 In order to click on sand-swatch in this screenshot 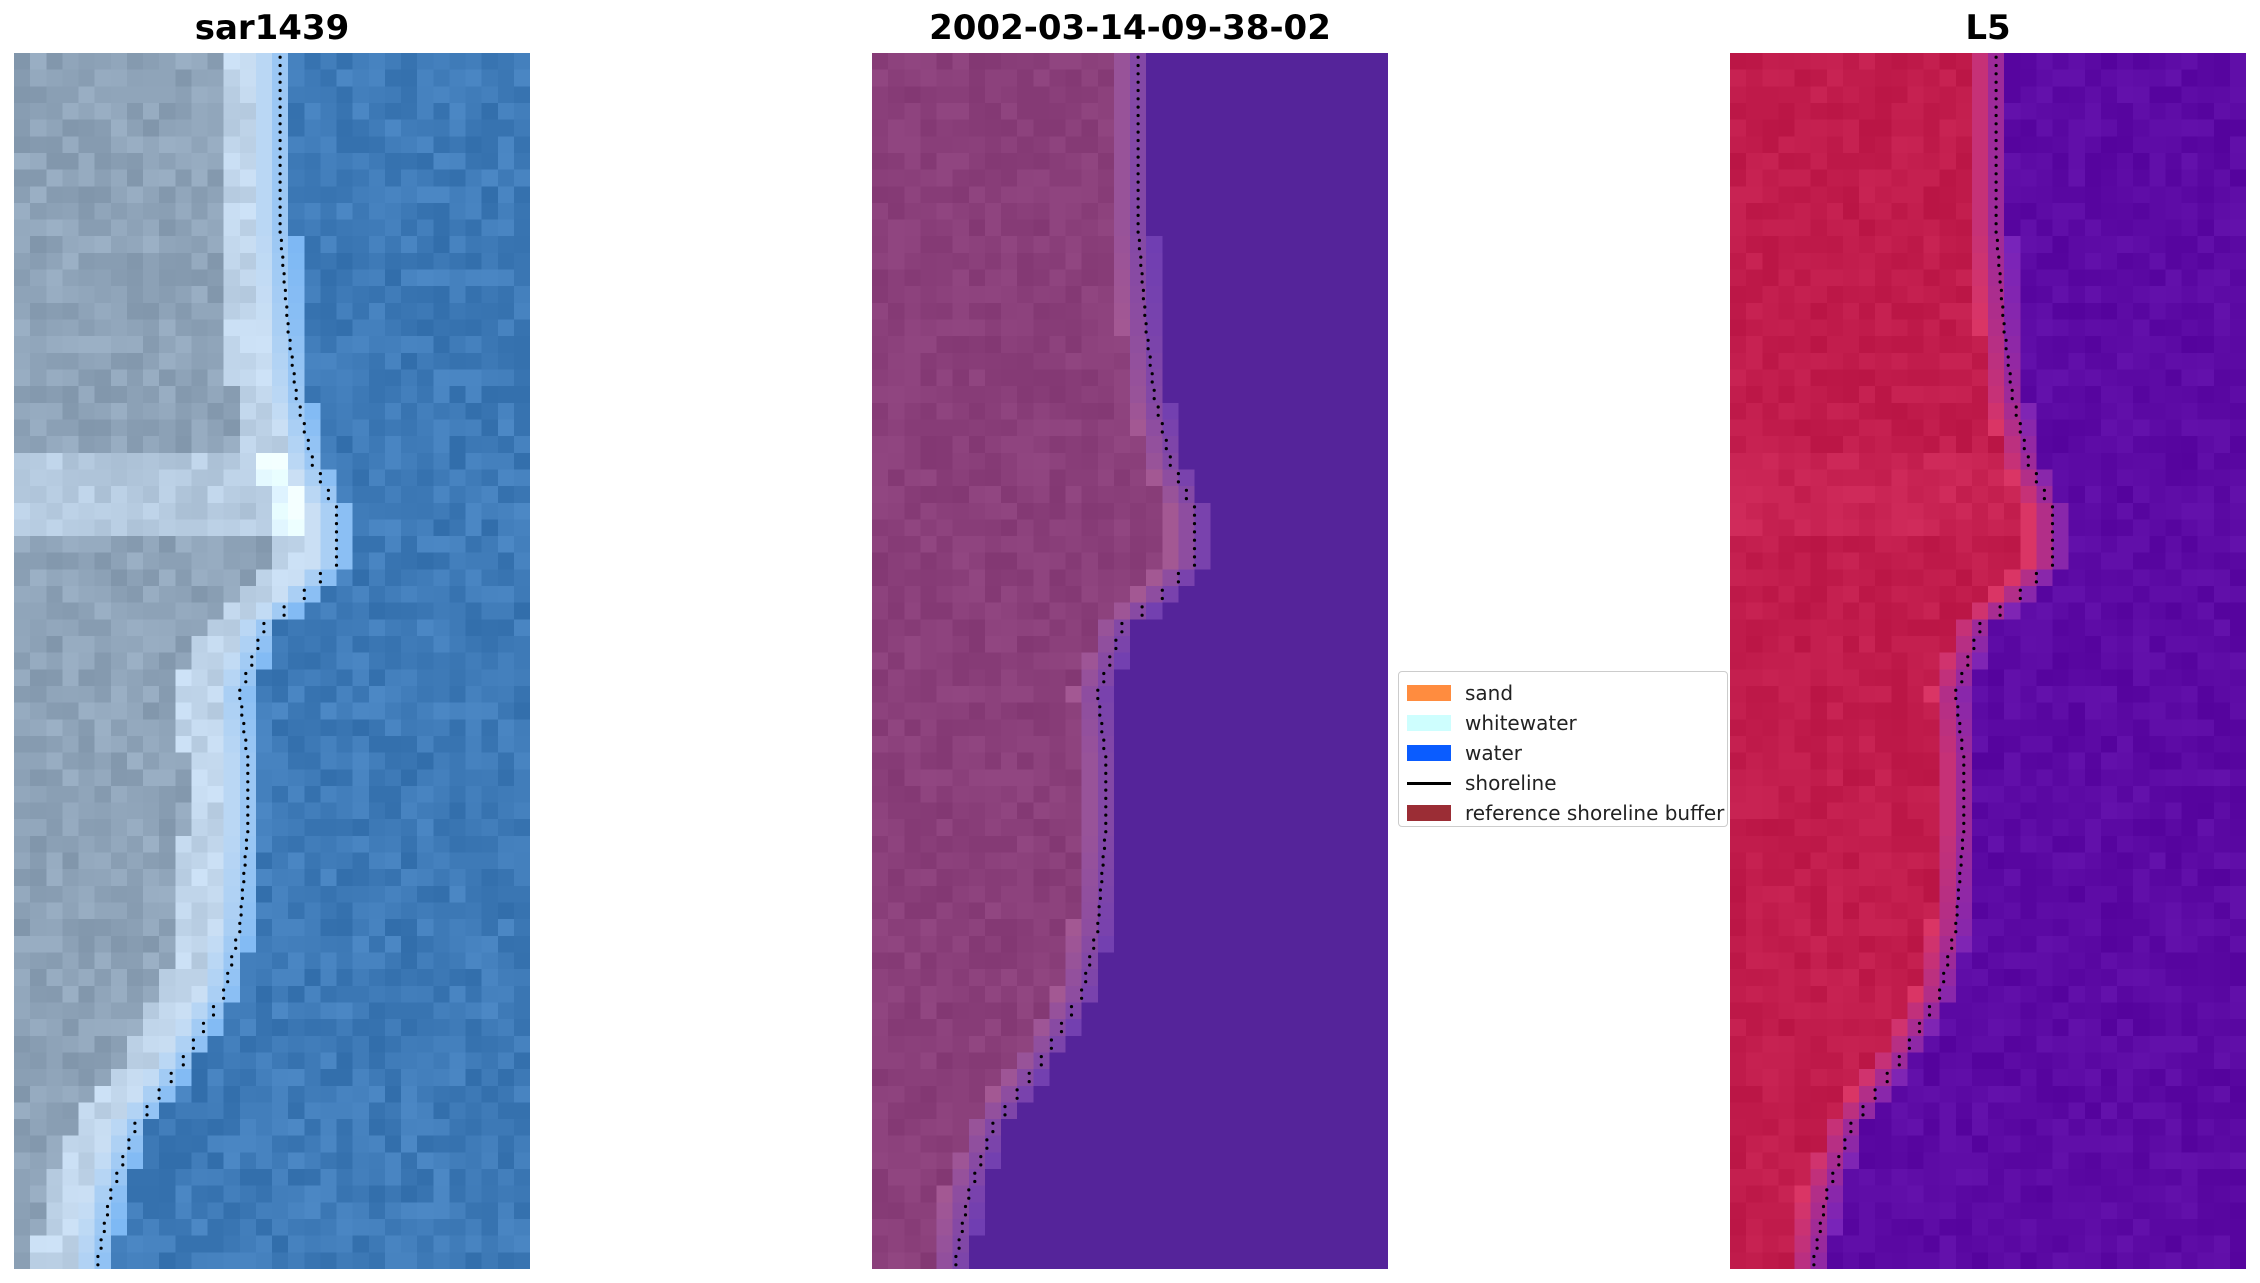, I will do `click(1429, 693)`.